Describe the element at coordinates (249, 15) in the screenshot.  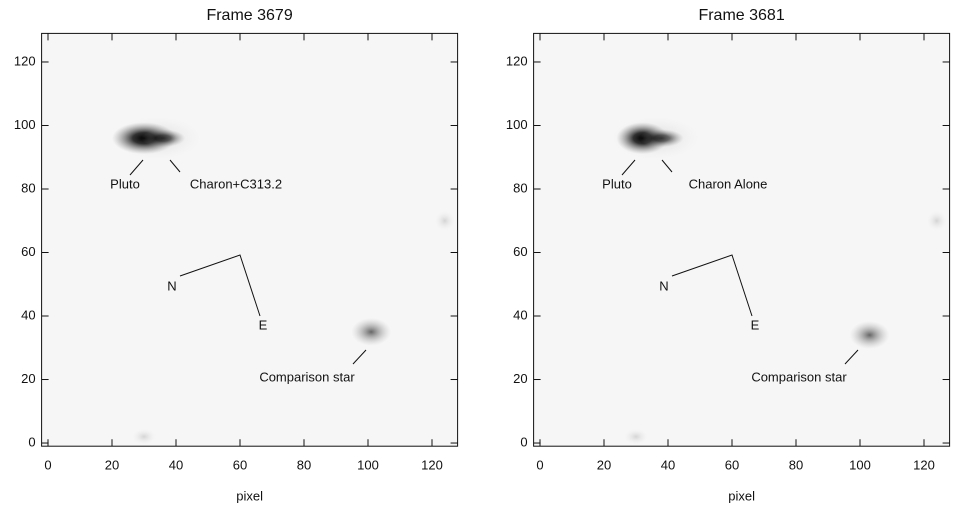
I see `panel-title: Frame 3679` at that location.